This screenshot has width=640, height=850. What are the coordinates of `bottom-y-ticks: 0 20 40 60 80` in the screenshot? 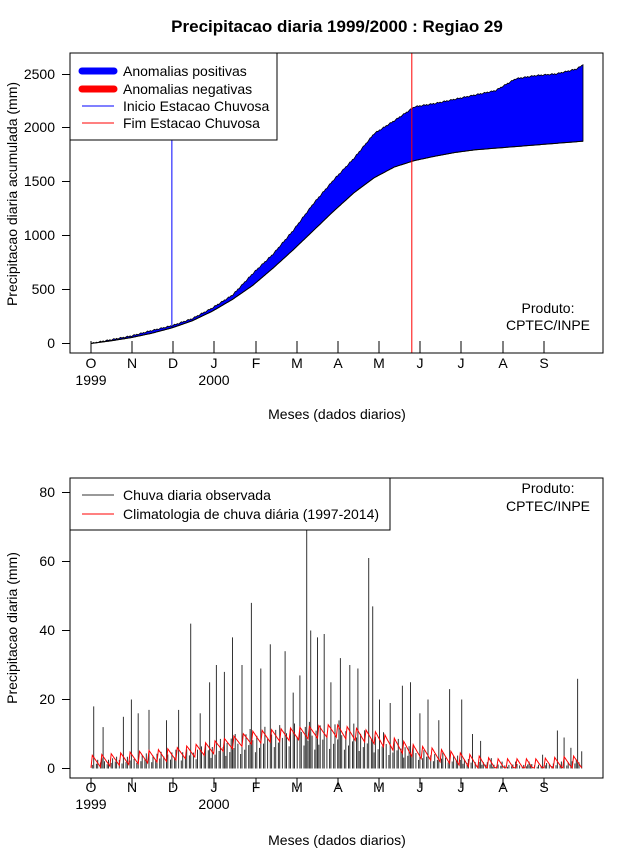 It's located at (54, 630).